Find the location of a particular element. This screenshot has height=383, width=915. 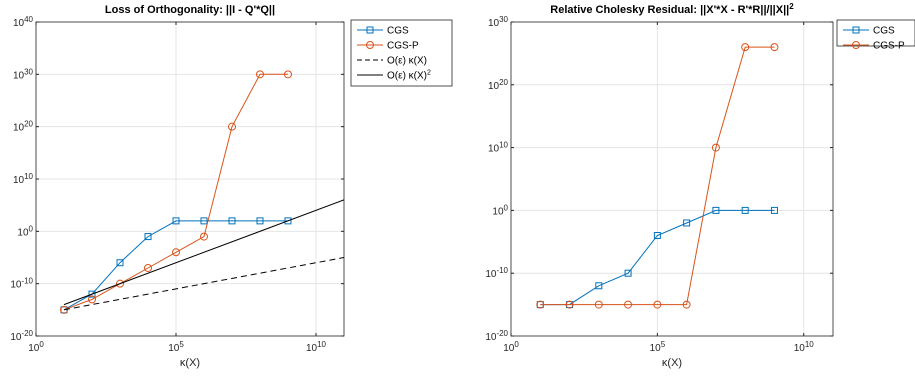

chart-title: Loss of Orthogonality: ||I - Q'*Q|| is located at coordinates (190, 10).